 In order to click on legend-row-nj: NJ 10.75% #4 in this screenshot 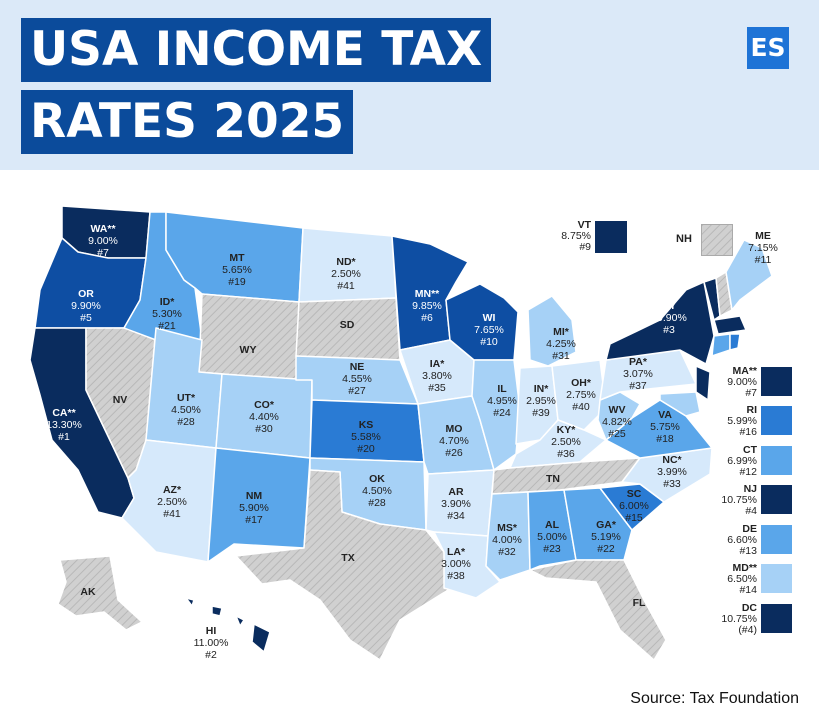, I will do `click(753, 500)`.